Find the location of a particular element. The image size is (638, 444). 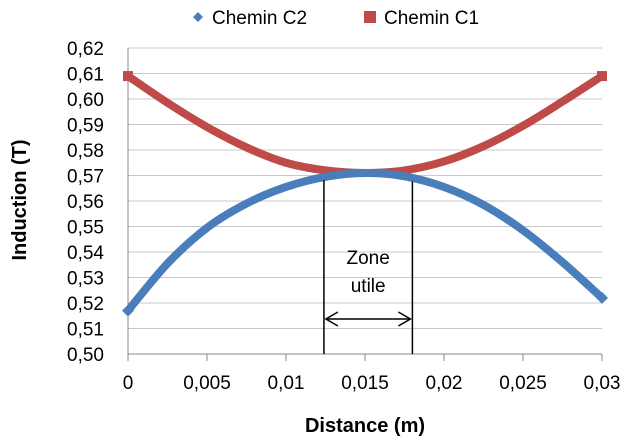

y-tick-label: 0,55 is located at coordinates (85, 228).